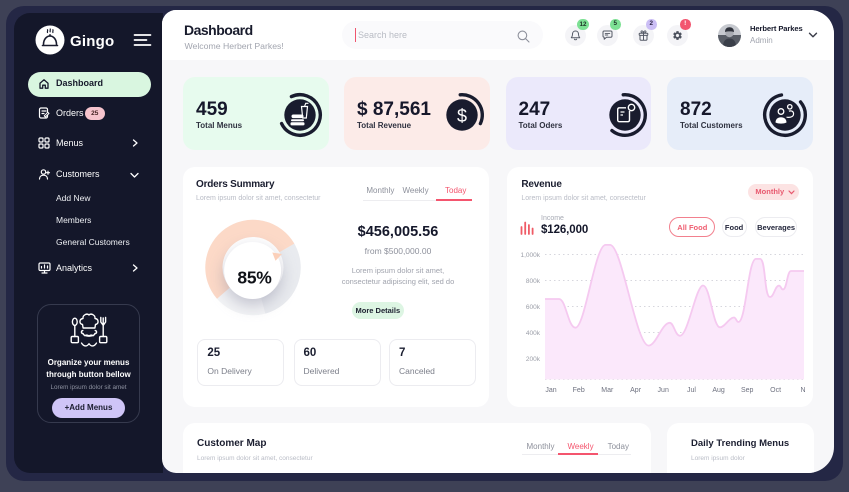 This screenshot has width=849, height=492. Describe the element at coordinates (663, 390) in the screenshot. I see `svg-text: Jun` at that location.